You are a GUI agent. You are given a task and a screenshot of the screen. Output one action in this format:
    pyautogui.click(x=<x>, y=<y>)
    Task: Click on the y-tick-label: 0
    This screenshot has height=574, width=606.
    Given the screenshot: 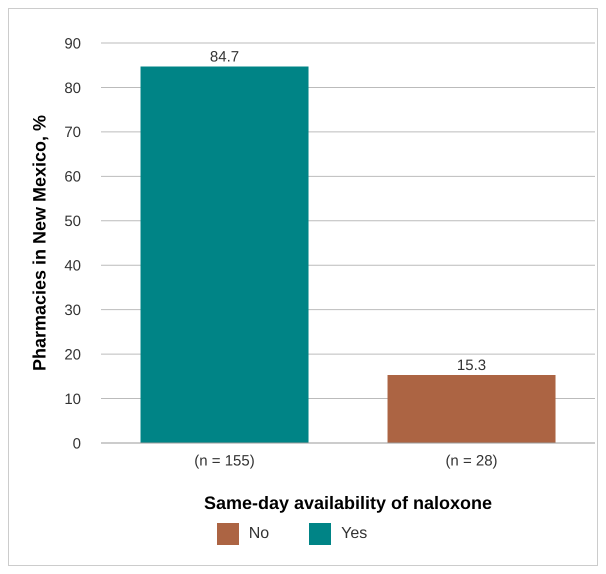 What is the action you would take?
    pyautogui.click(x=76, y=443)
    